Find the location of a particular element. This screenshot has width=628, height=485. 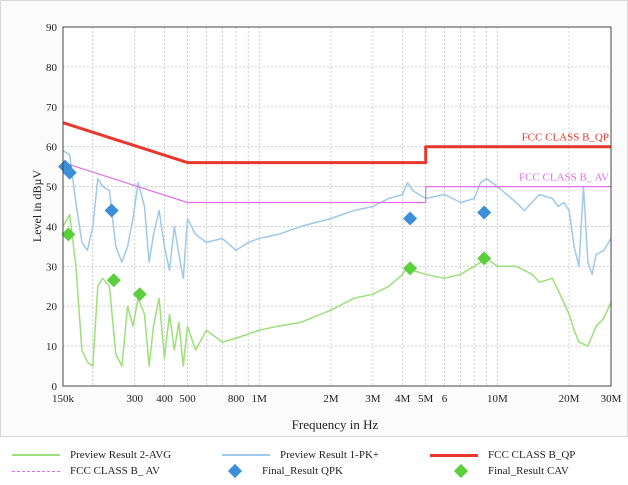

legend-item-pk: Preview Result 1-PK+ is located at coordinates (300, 455).